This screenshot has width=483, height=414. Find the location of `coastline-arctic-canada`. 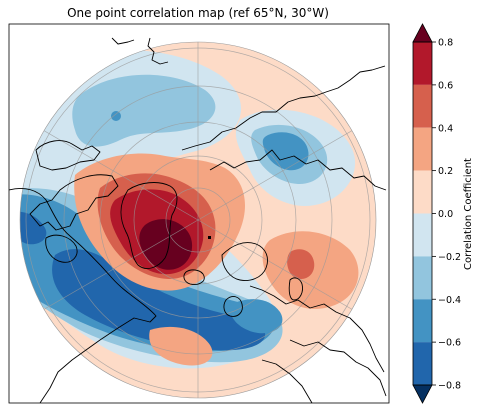

coastline-arctic-canada is located at coordinates (74, 202).